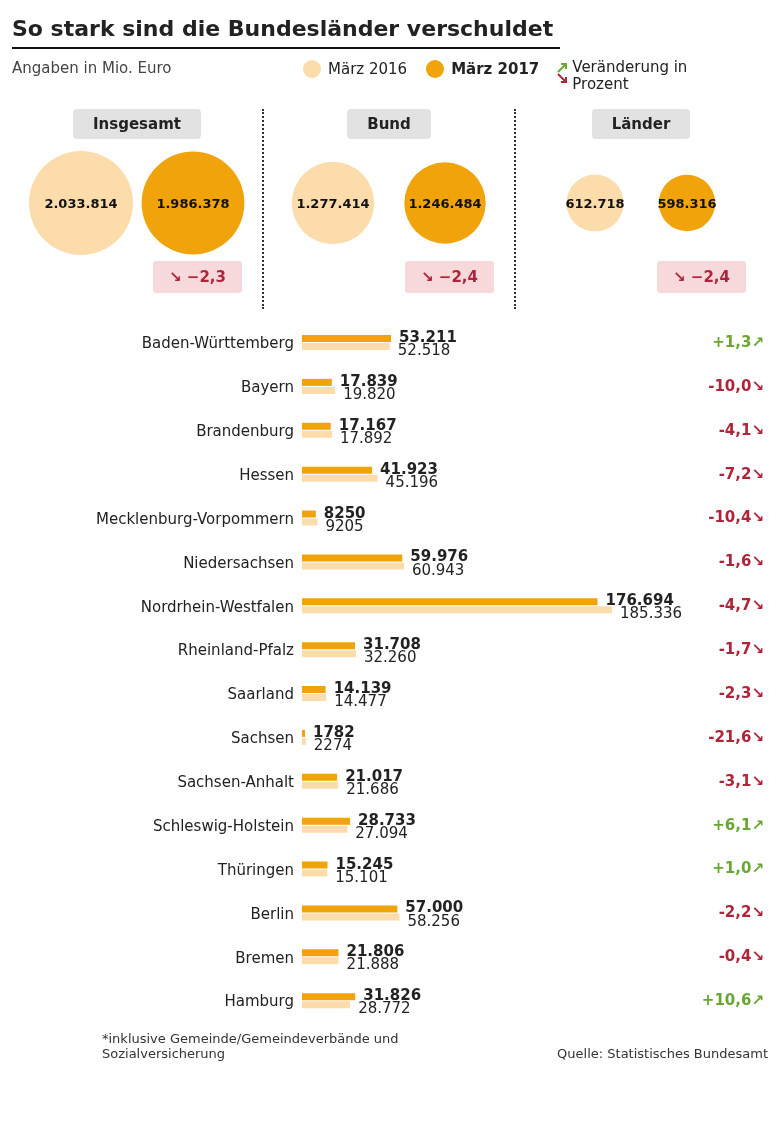 The width and height of the screenshot is (780, 1144). What do you see at coordinates (217, 343) in the screenshot?
I see `y-tick-label: Baden-Württemberg` at bounding box center [217, 343].